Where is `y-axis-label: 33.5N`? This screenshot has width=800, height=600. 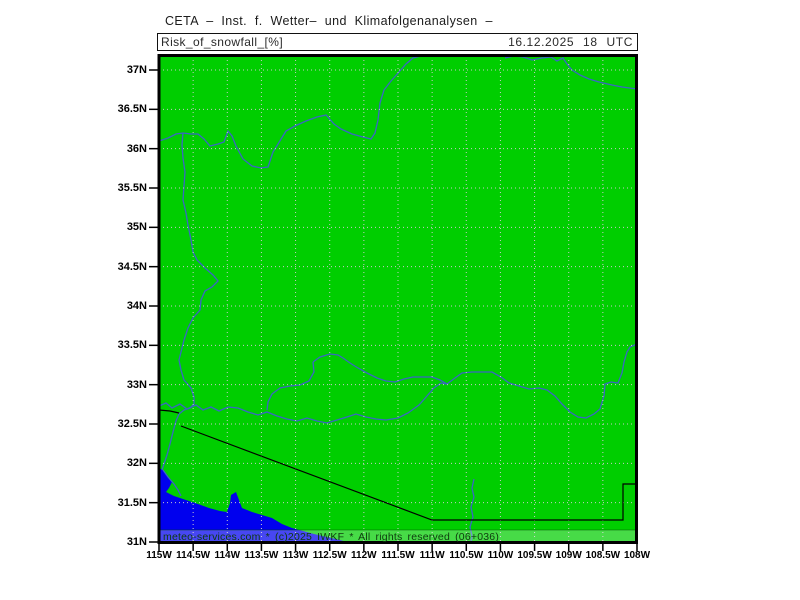
y-axis-label: 33.5N is located at coordinates (132, 345).